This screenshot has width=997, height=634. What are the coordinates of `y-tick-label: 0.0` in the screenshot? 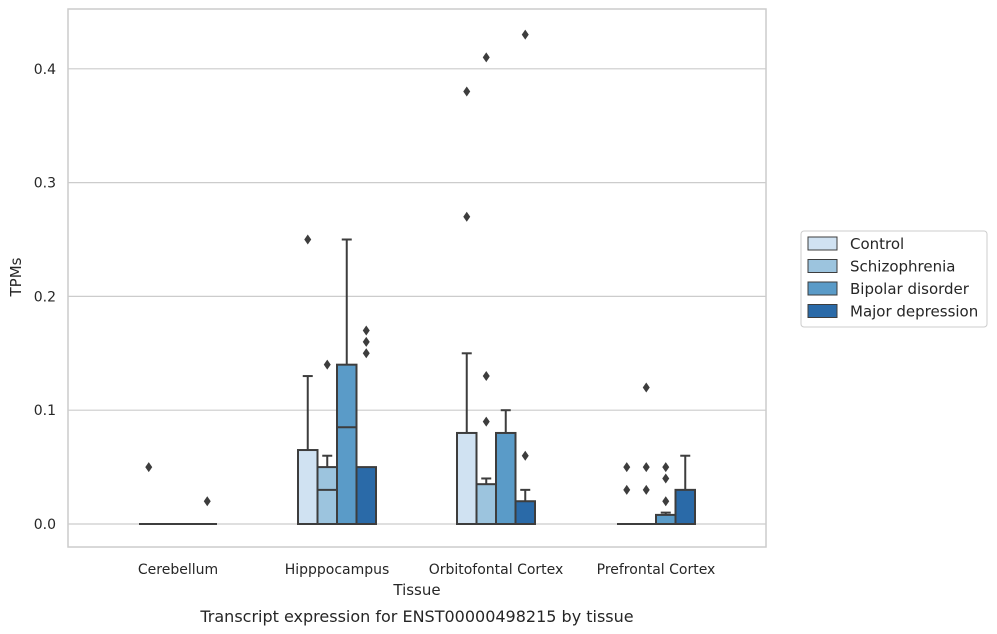 It's located at (45, 525).